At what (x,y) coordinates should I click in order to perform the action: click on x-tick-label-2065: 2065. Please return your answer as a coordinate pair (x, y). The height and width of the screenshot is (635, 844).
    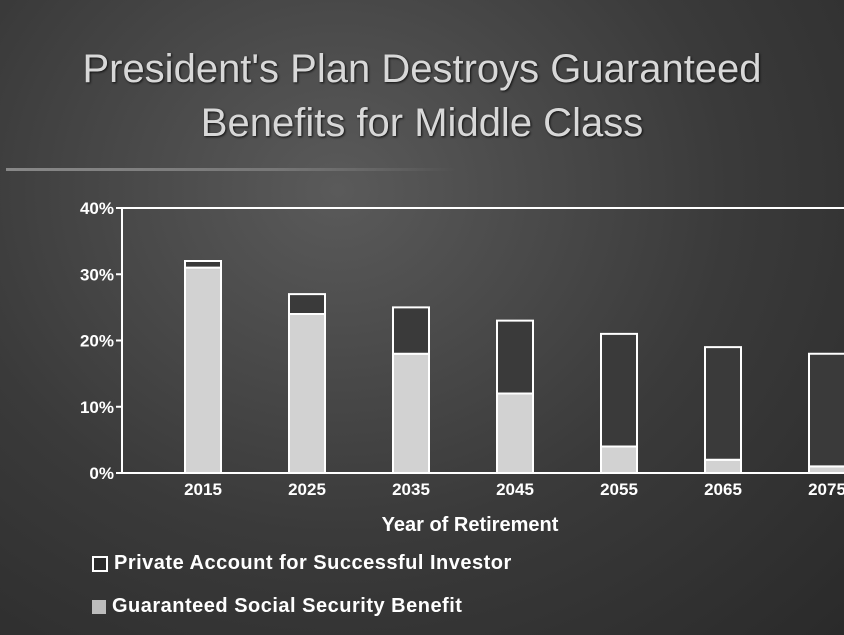
    Looking at the image, I should click on (723, 489).